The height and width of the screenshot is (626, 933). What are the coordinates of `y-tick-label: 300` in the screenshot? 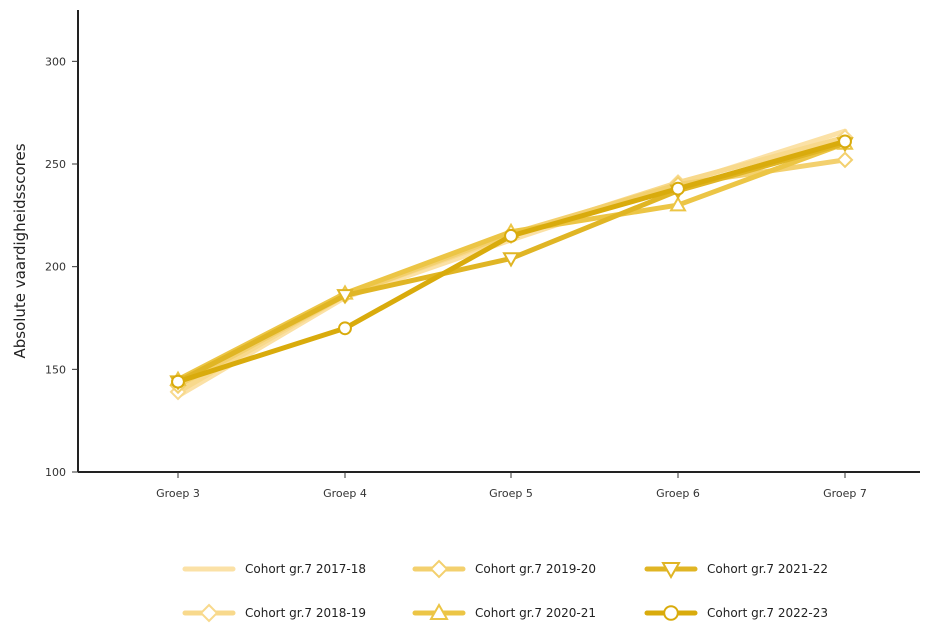 It's located at (55, 61).